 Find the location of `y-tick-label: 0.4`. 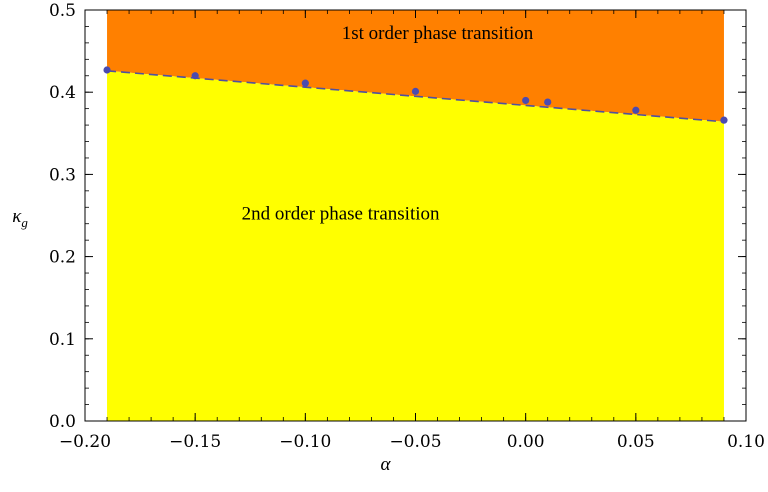

y-tick-label: 0.4 is located at coordinates (62, 93).